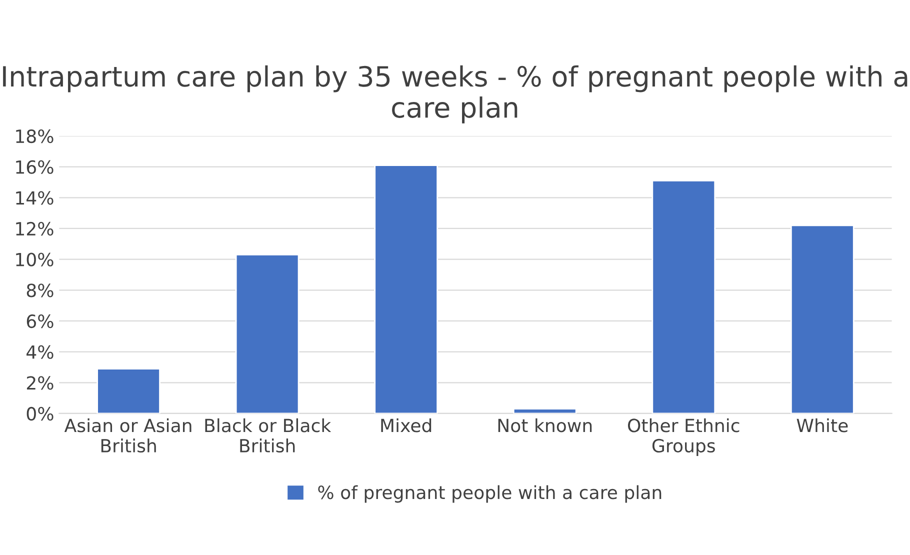 Image resolution: width=910 pixels, height=555 pixels. Describe the element at coordinates (406, 425) in the screenshot. I see `x-tick-label: Mixed` at that location.